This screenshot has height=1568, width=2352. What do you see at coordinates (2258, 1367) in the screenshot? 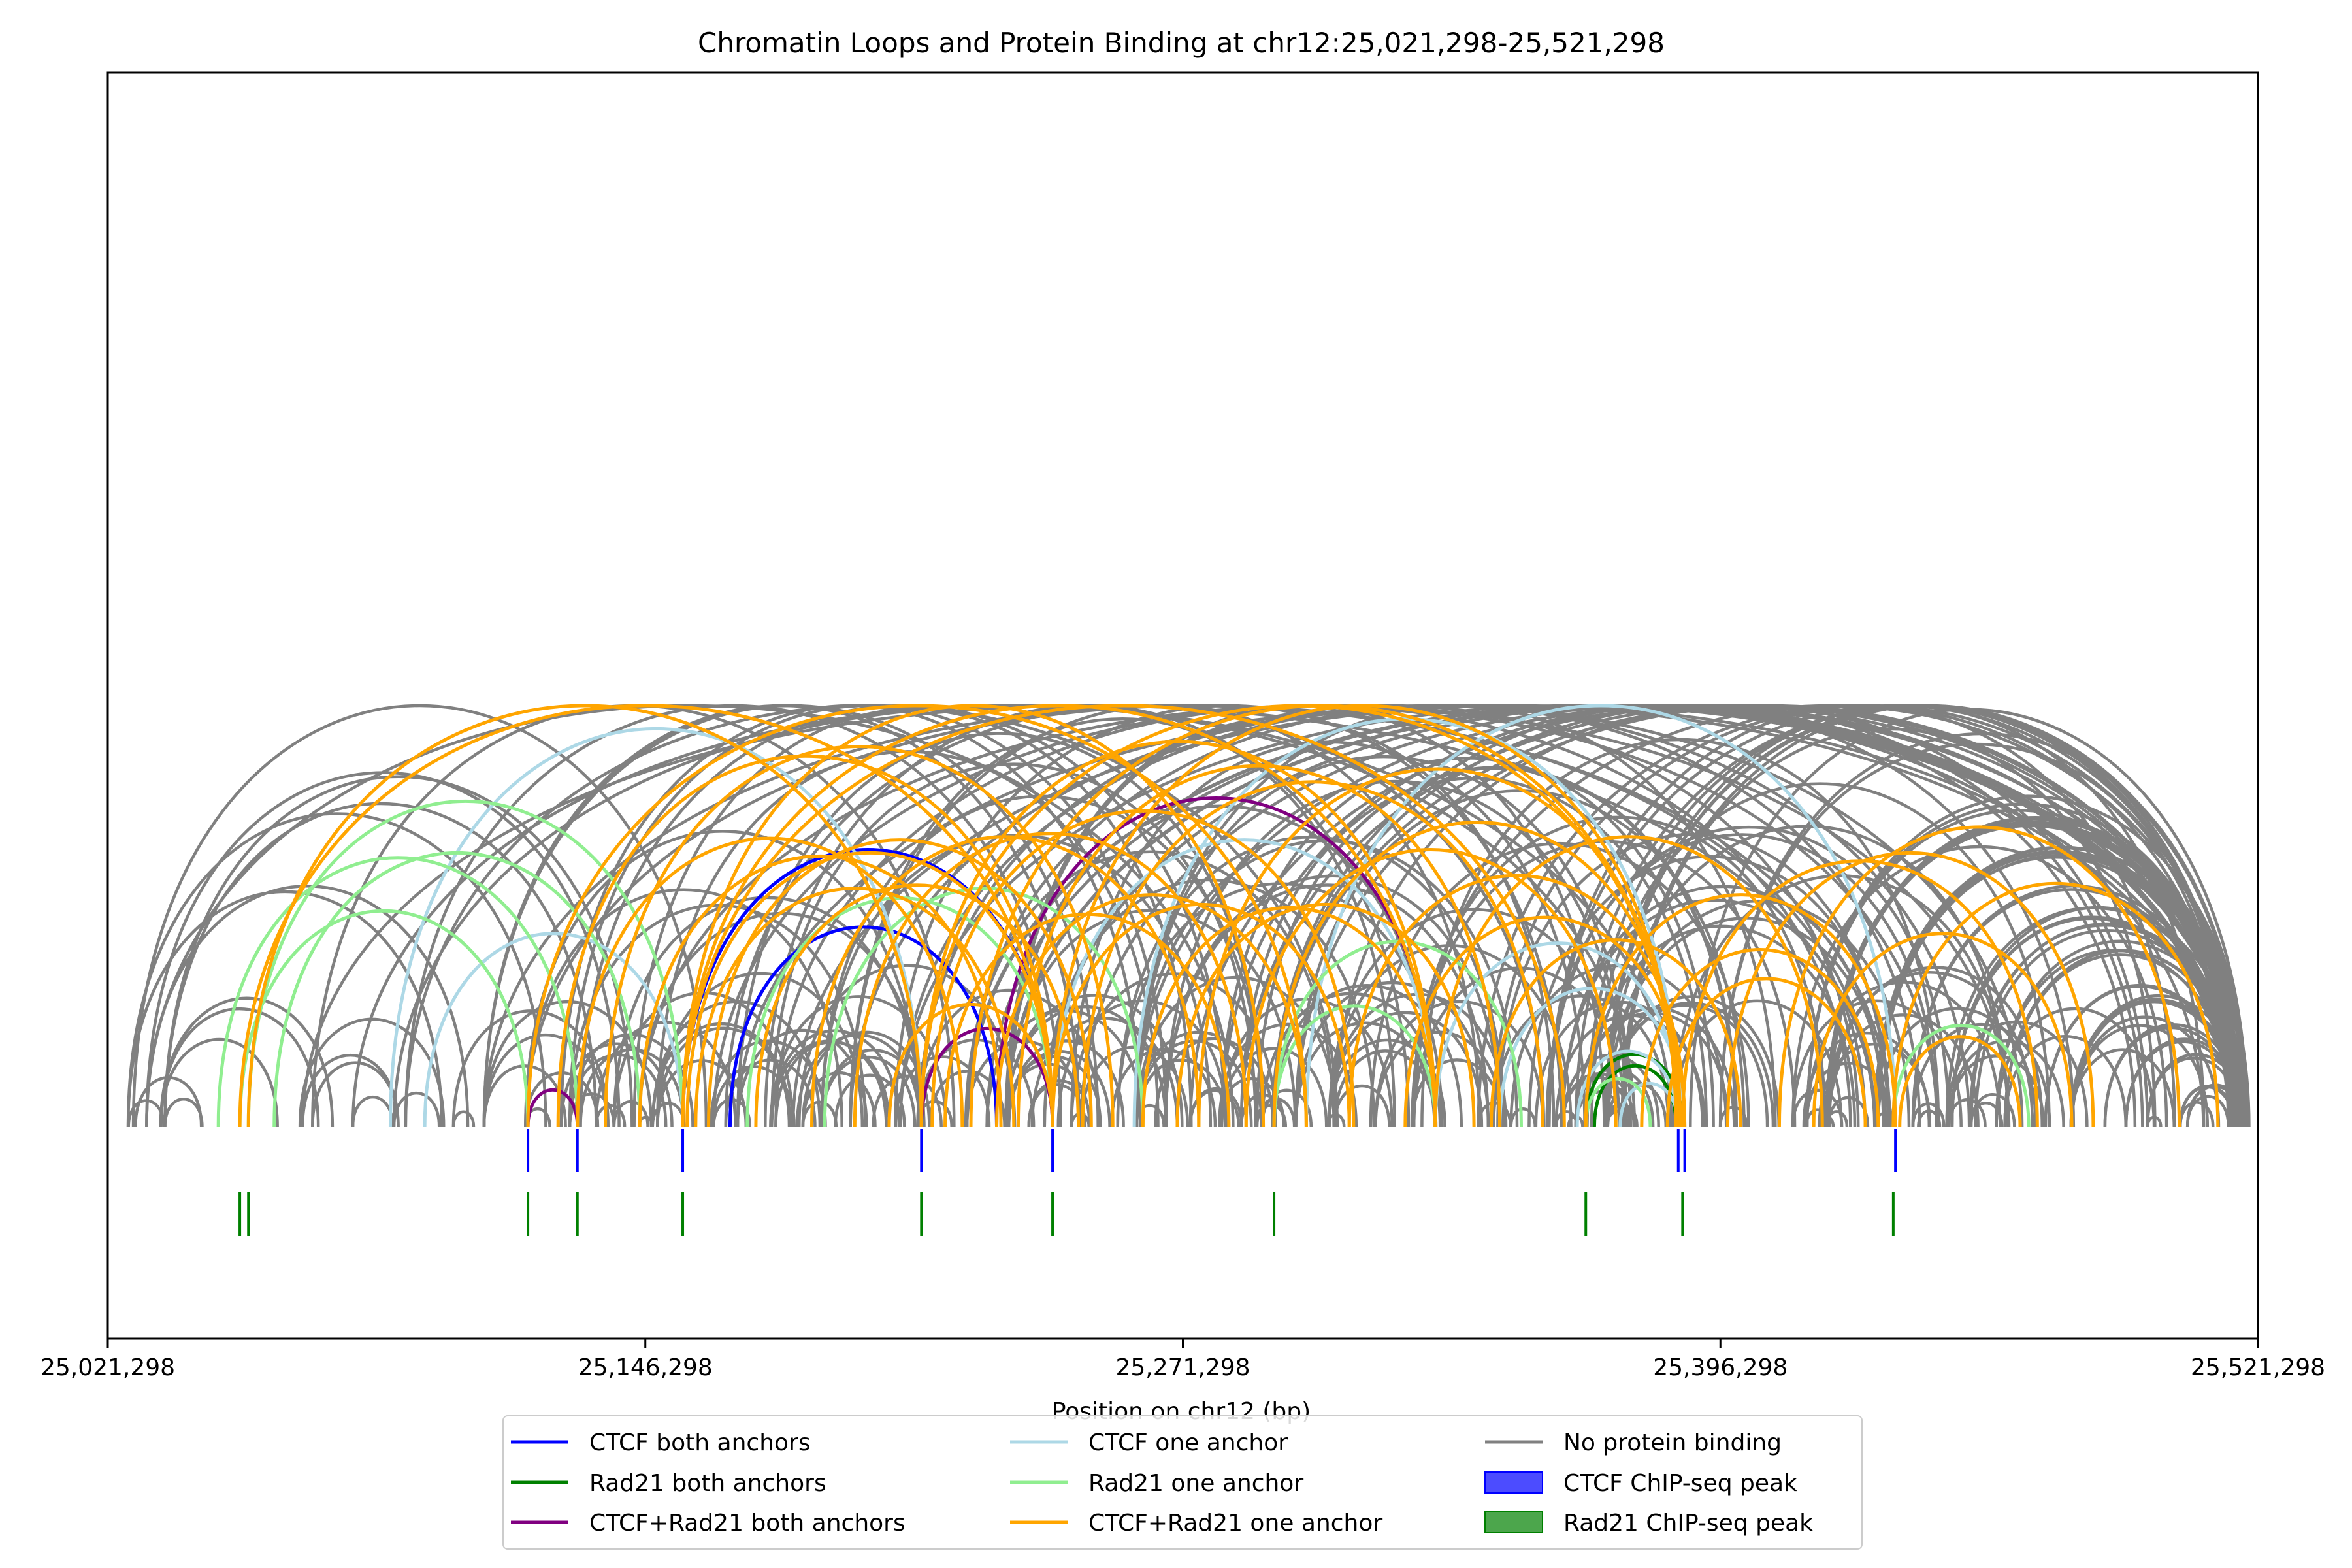
I see `x-tick-label: 25,521,298` at bounding box center [2258, 1367].